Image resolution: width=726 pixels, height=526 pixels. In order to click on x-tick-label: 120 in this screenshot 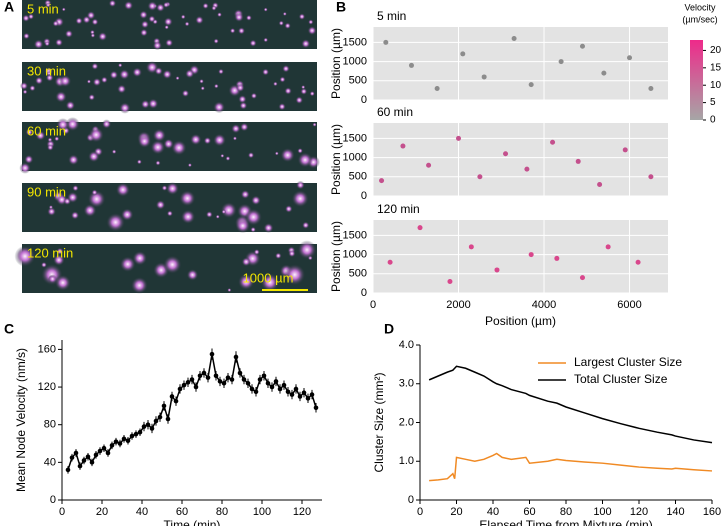, I will do `click(302, 512)`.